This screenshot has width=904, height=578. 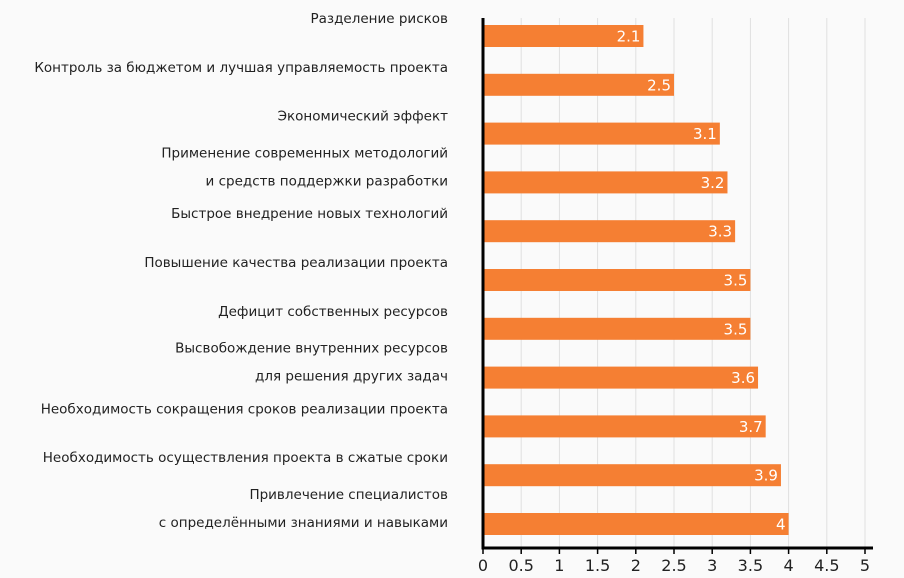 What do you see at coordinates (559, 565) in the screenshot?
I see `x-tick-label: 1` at bounding box center [559, 565].